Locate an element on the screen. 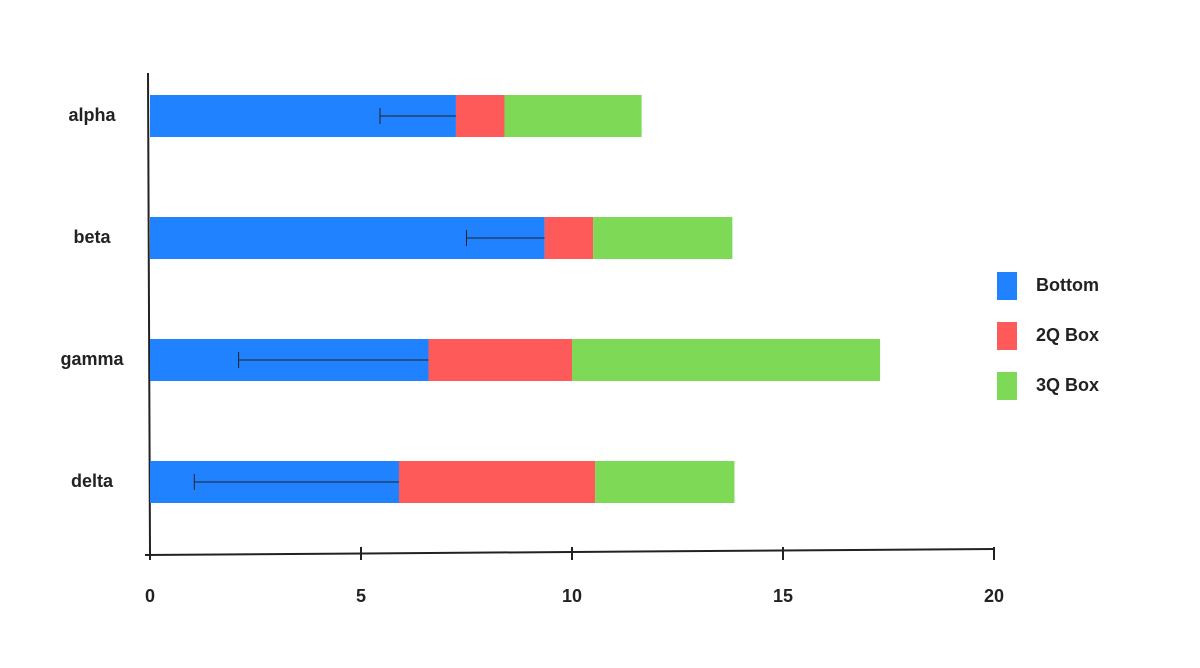 The image size is (1200, 668). x-tick-label: 0 is located at coordinates (150, 596).